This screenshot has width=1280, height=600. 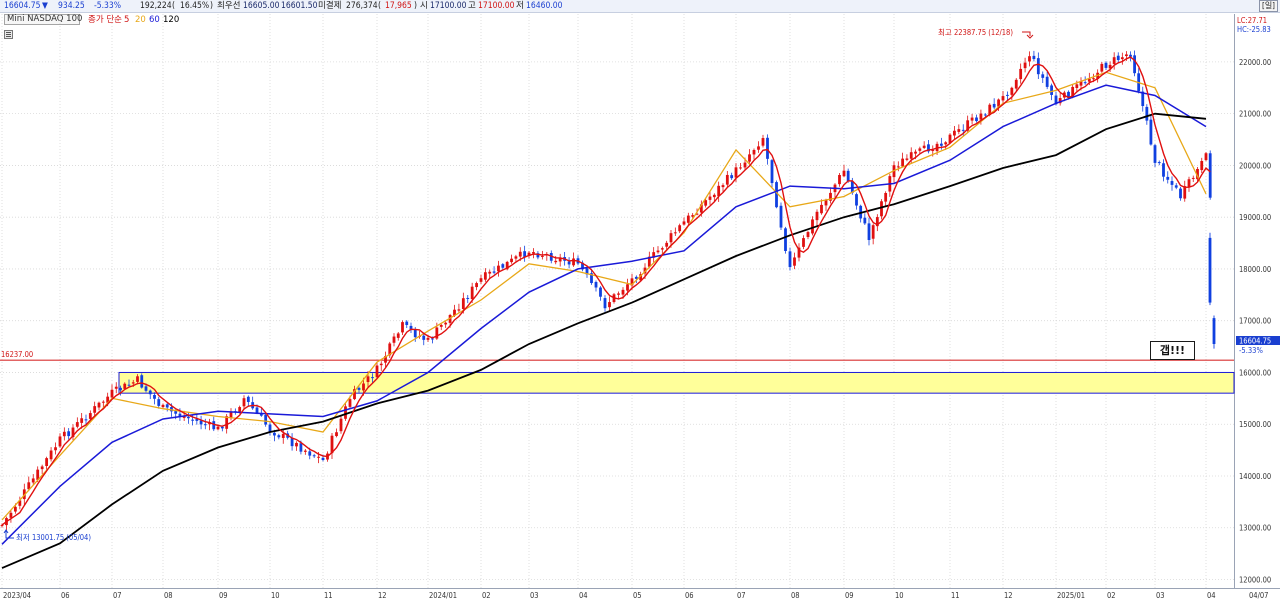 What do you see at coordinates (195, 6) in the screenshot?
I see `volume-pct: 16.45%` at bounding box center [195, 6].